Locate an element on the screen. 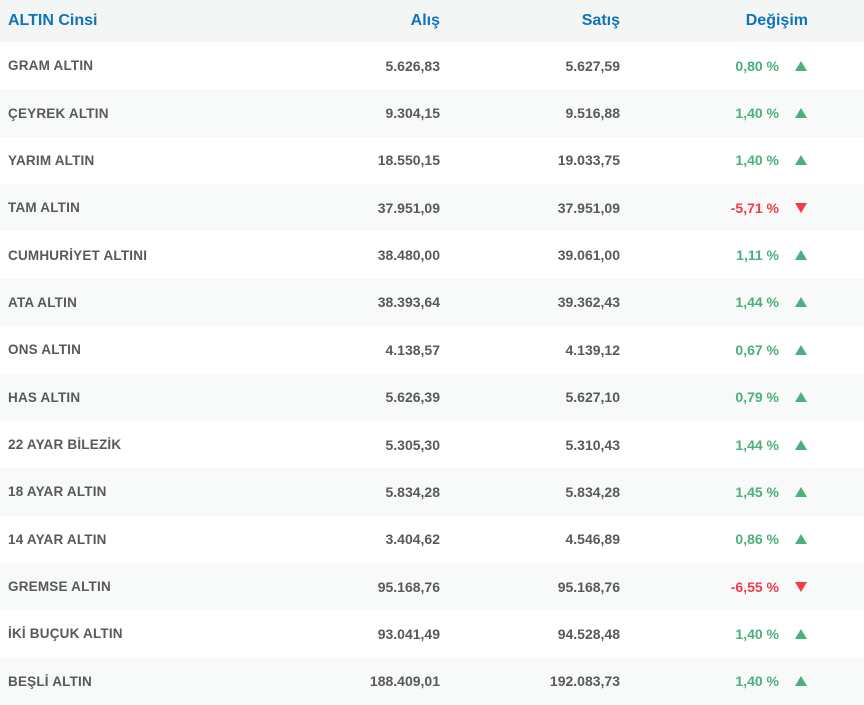  change-cell: -6,55 % is located at coordinates (742, 587).